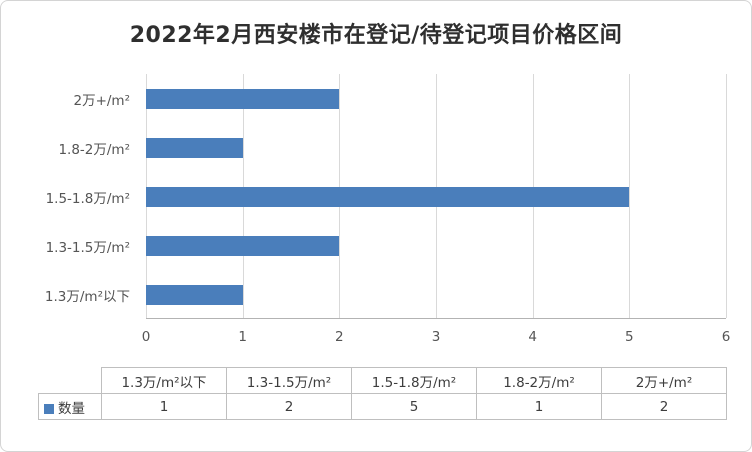 This screenshot has width=752, height=452. I want to click on x-axis-tick-label: 3, so click(436, 337).